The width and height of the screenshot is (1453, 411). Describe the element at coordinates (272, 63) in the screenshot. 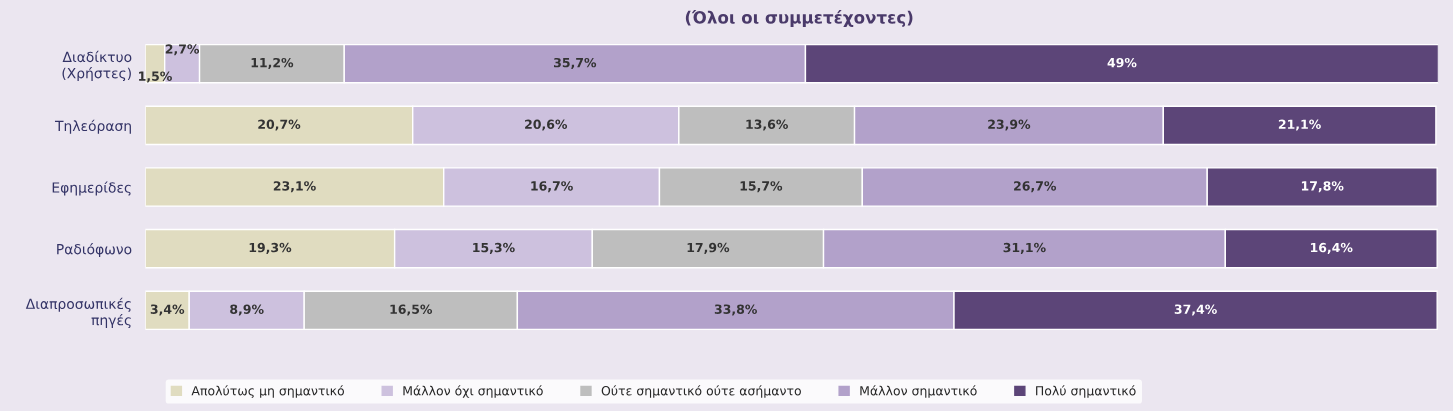

I see `data-label: 11,2%` at that location.